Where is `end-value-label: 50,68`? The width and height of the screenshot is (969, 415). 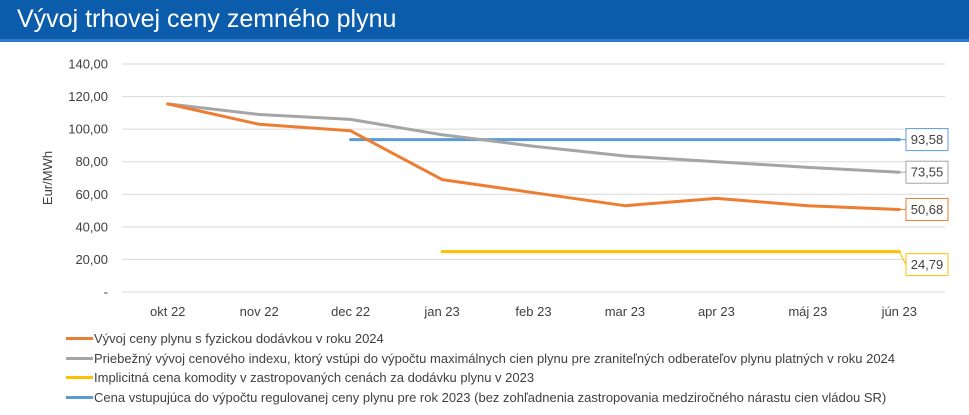 end-value-label: 50,68 is located at coordinates (927, 209).